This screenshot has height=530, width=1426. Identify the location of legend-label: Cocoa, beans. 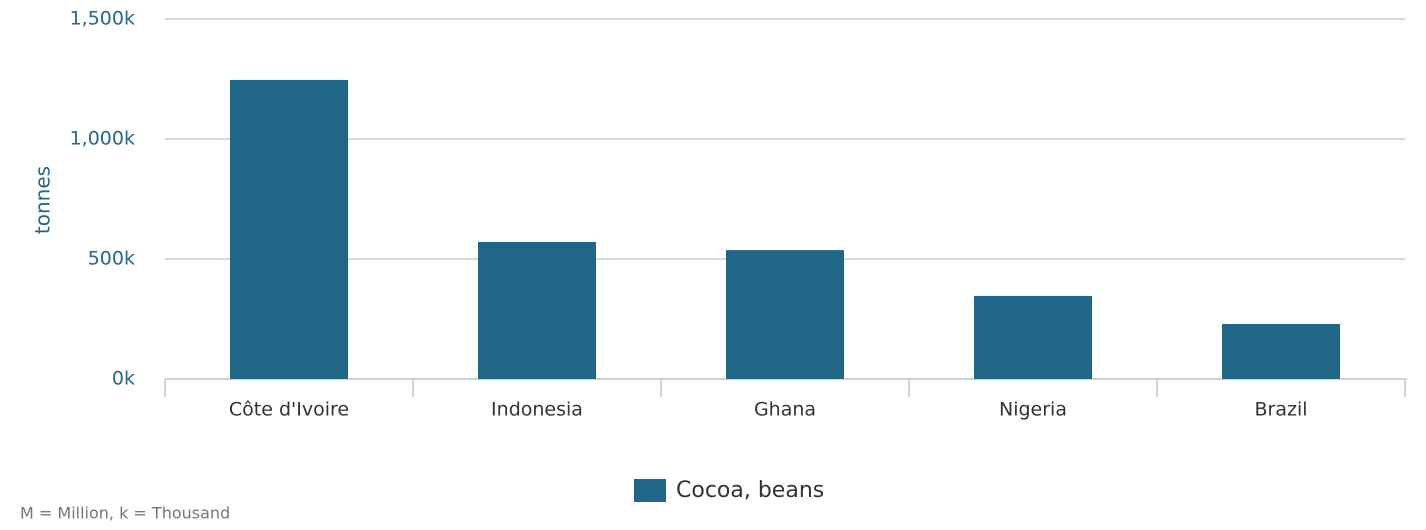
(750, 490).